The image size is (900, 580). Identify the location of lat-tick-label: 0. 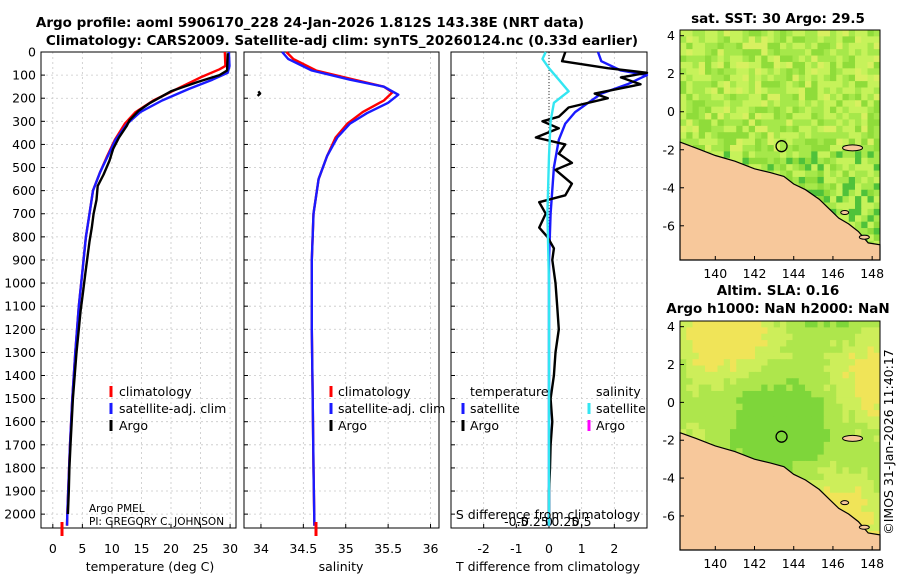
(671, 402).